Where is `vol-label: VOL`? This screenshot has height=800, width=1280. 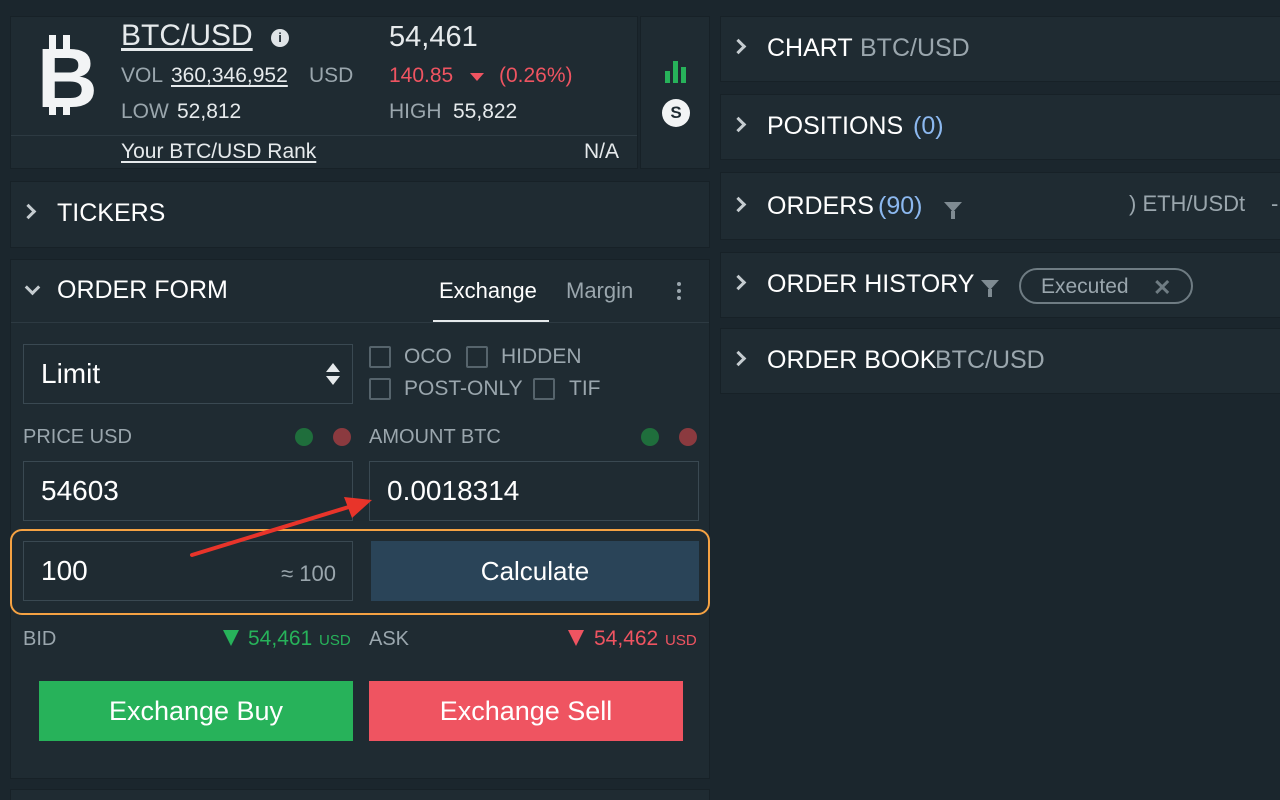
vol-label: VOL is located at coordinates (142, 75).